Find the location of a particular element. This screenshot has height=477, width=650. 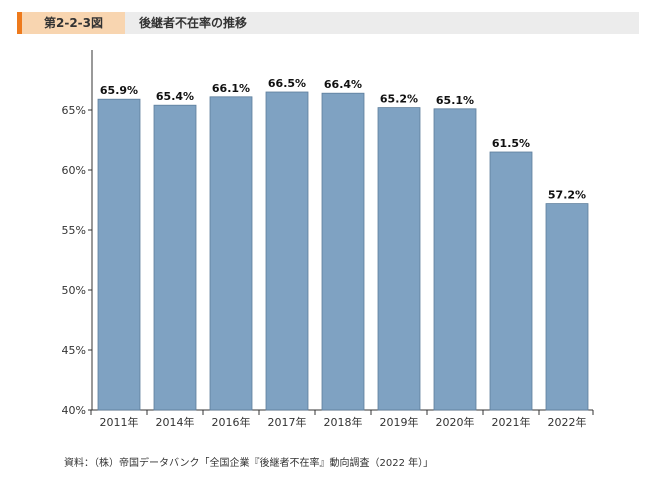

header-accent-bar is located at coordinates (19, 23).